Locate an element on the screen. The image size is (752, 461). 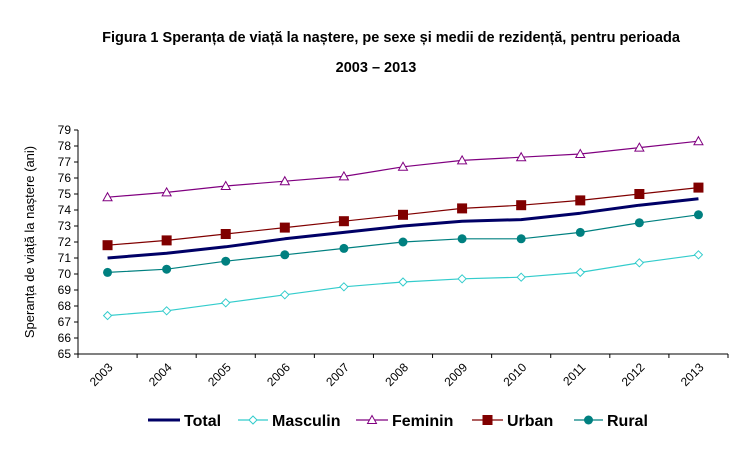
y-tick-label: 73 is located at coordinates (65, 226).